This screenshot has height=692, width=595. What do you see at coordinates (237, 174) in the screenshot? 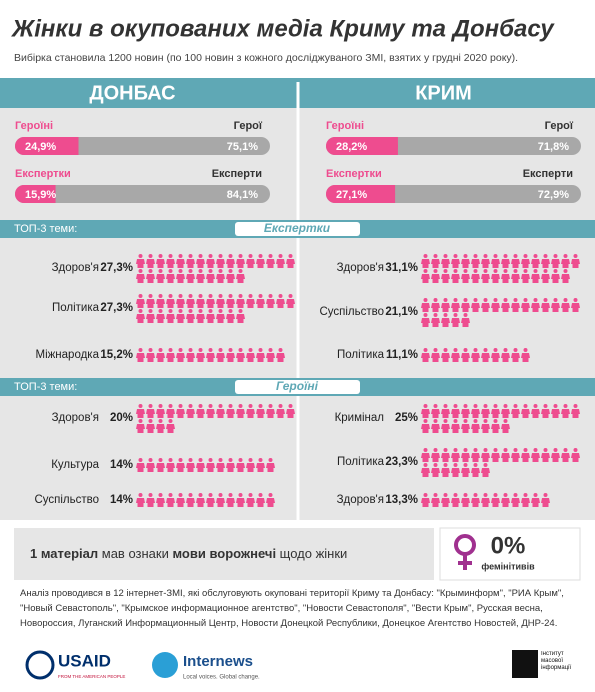
I see `bar-label: Експерти` at bounding box center [237, 174].